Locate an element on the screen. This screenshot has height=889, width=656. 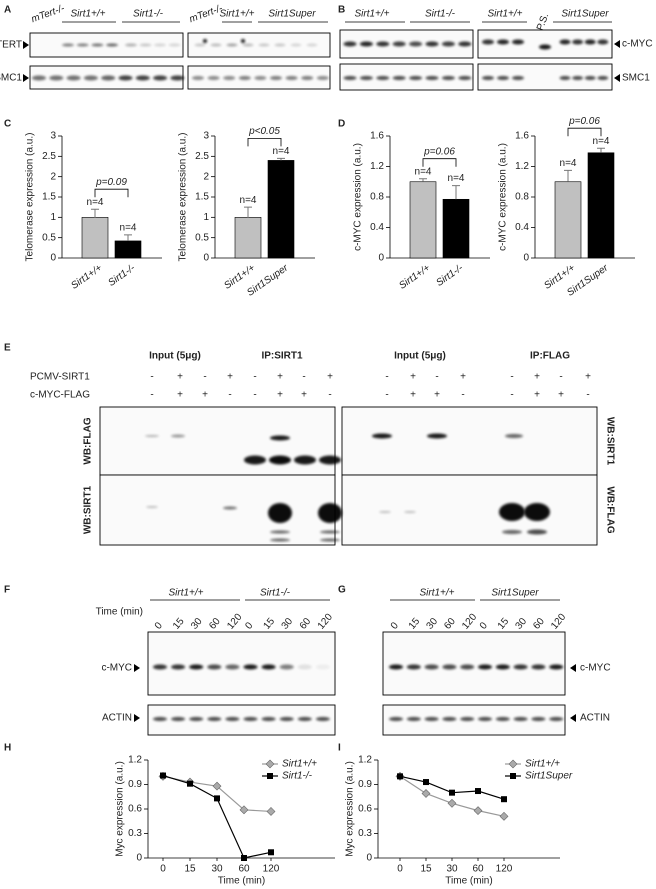
y-tick-label: 1.6 is located at coordinates (377, 136).